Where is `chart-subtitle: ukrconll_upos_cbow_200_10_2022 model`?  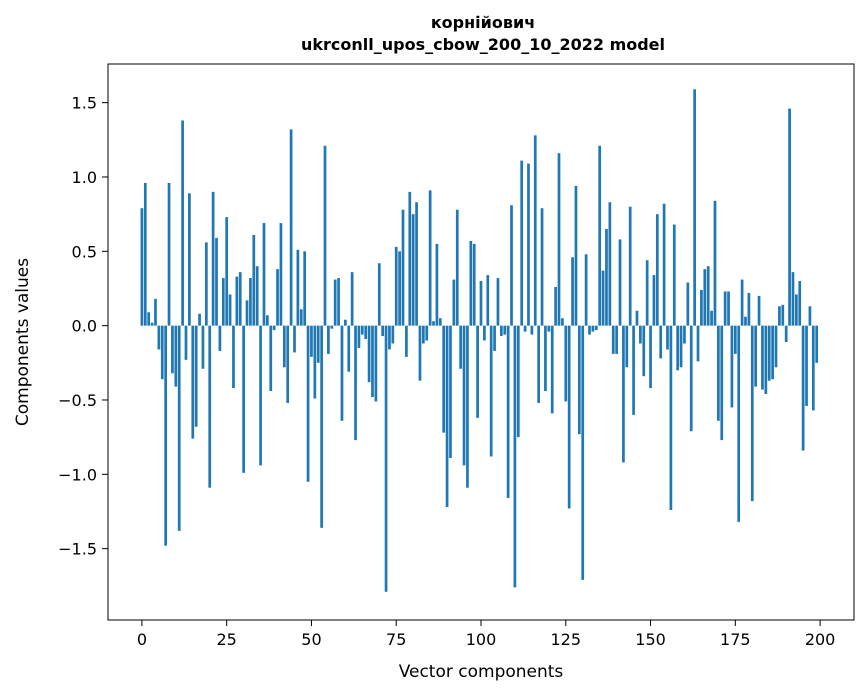 chart-subtitle: ukrconll_upos_cbow_200_10_2022 model is located at coordinates (483, 44).